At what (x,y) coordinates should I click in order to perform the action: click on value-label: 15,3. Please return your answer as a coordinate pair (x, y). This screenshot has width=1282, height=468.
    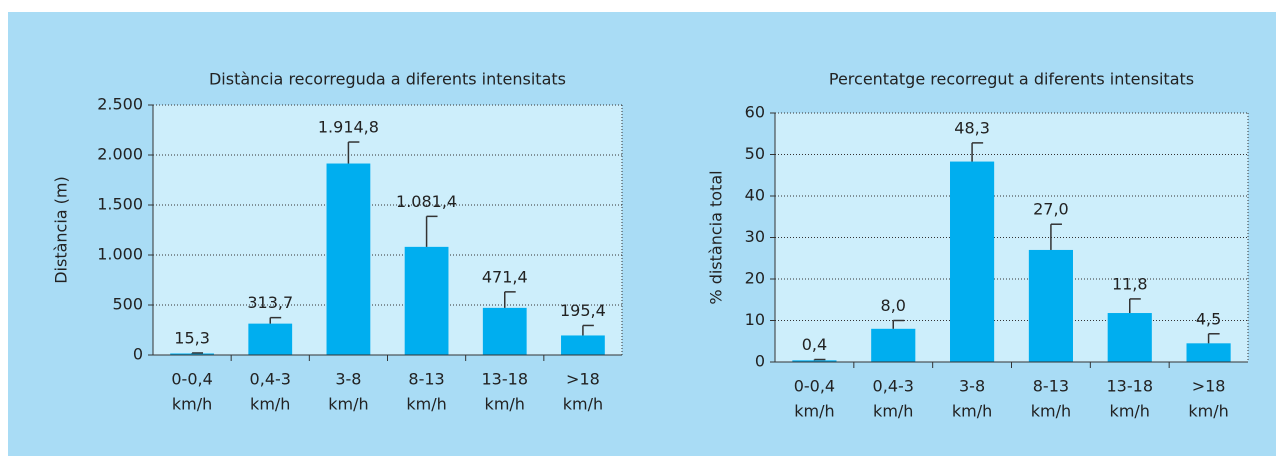
    Looking at the image, I should click on (192, 337).